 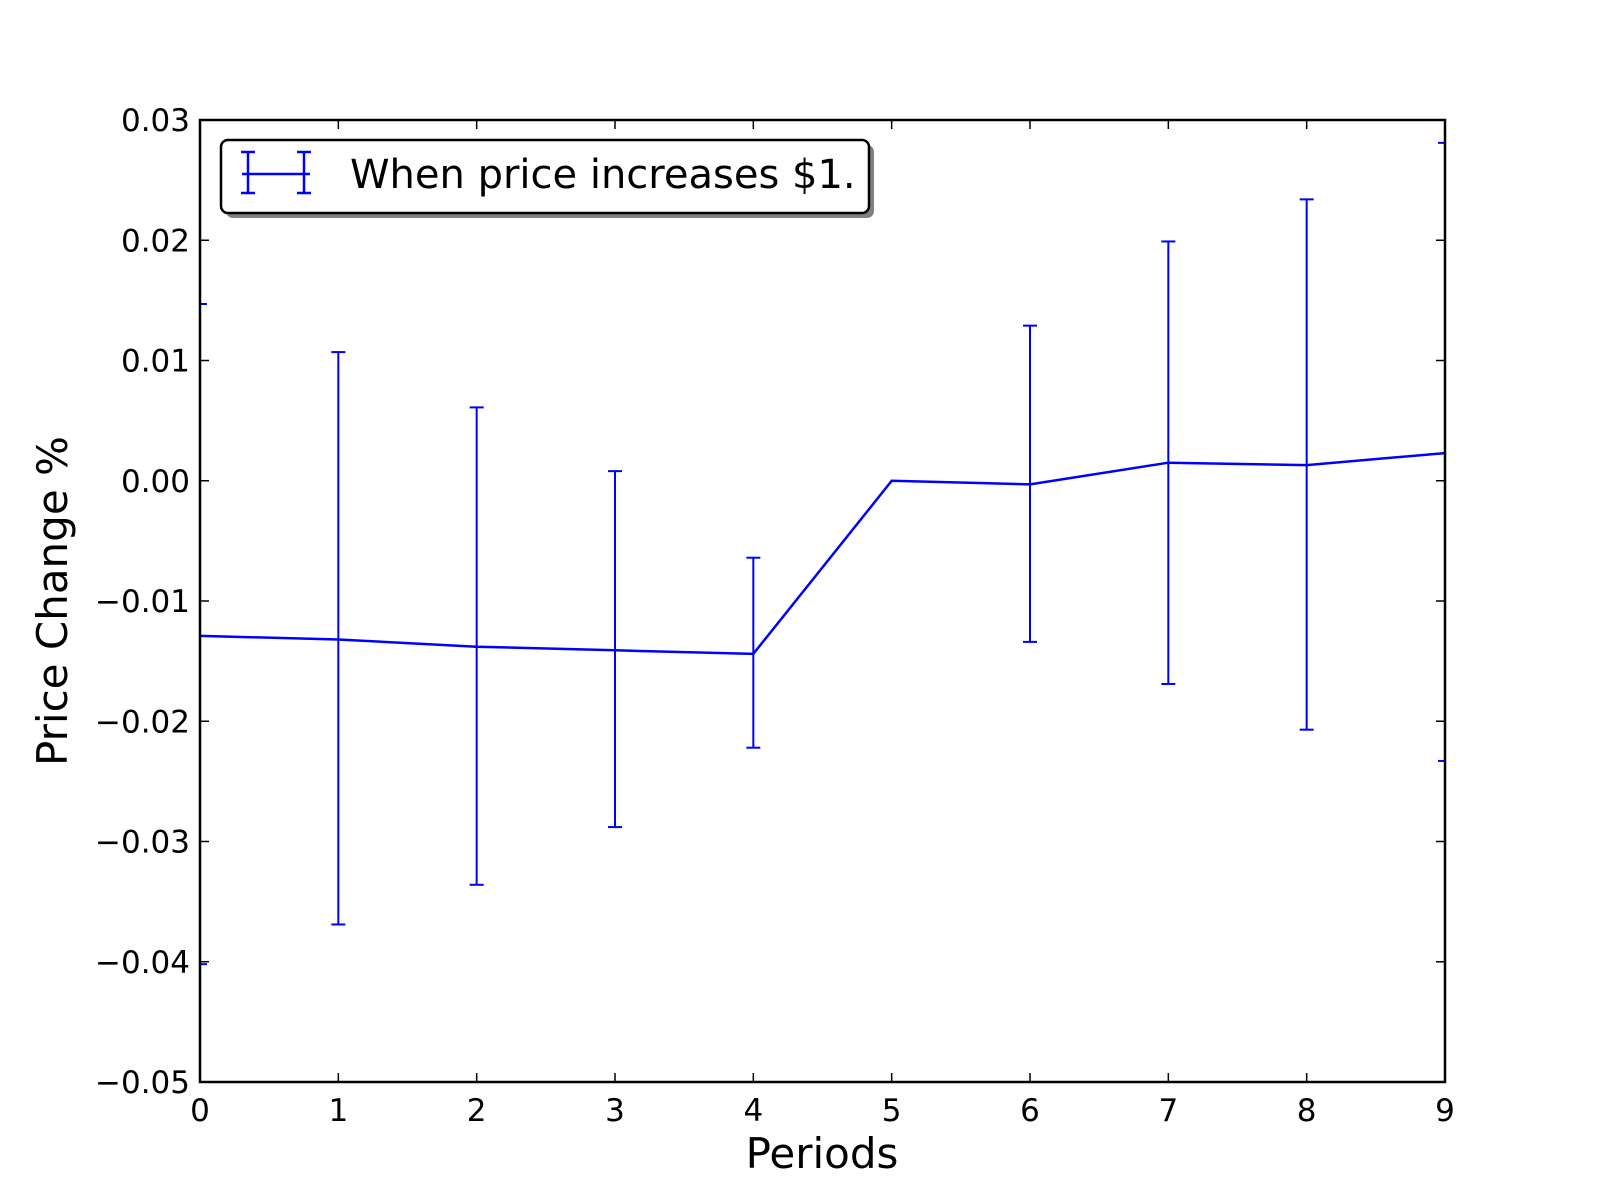 What do you see at coordinates (155, 241) in the screenshot?
I see `y-tick-label: 0.02` at bounding box center [155, 241].